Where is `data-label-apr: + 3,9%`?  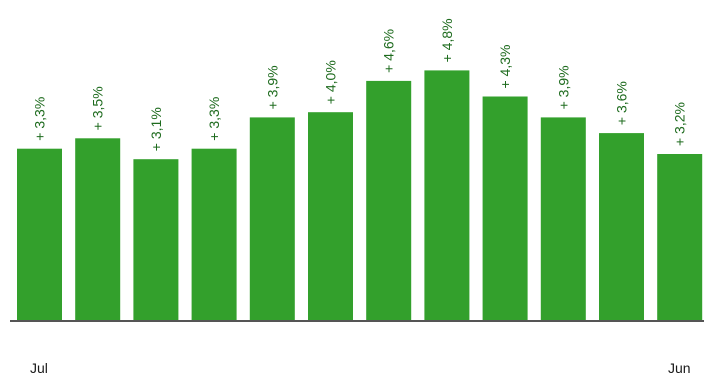
data-label-apr: + 3,9% is located at coordinates (563, 87).